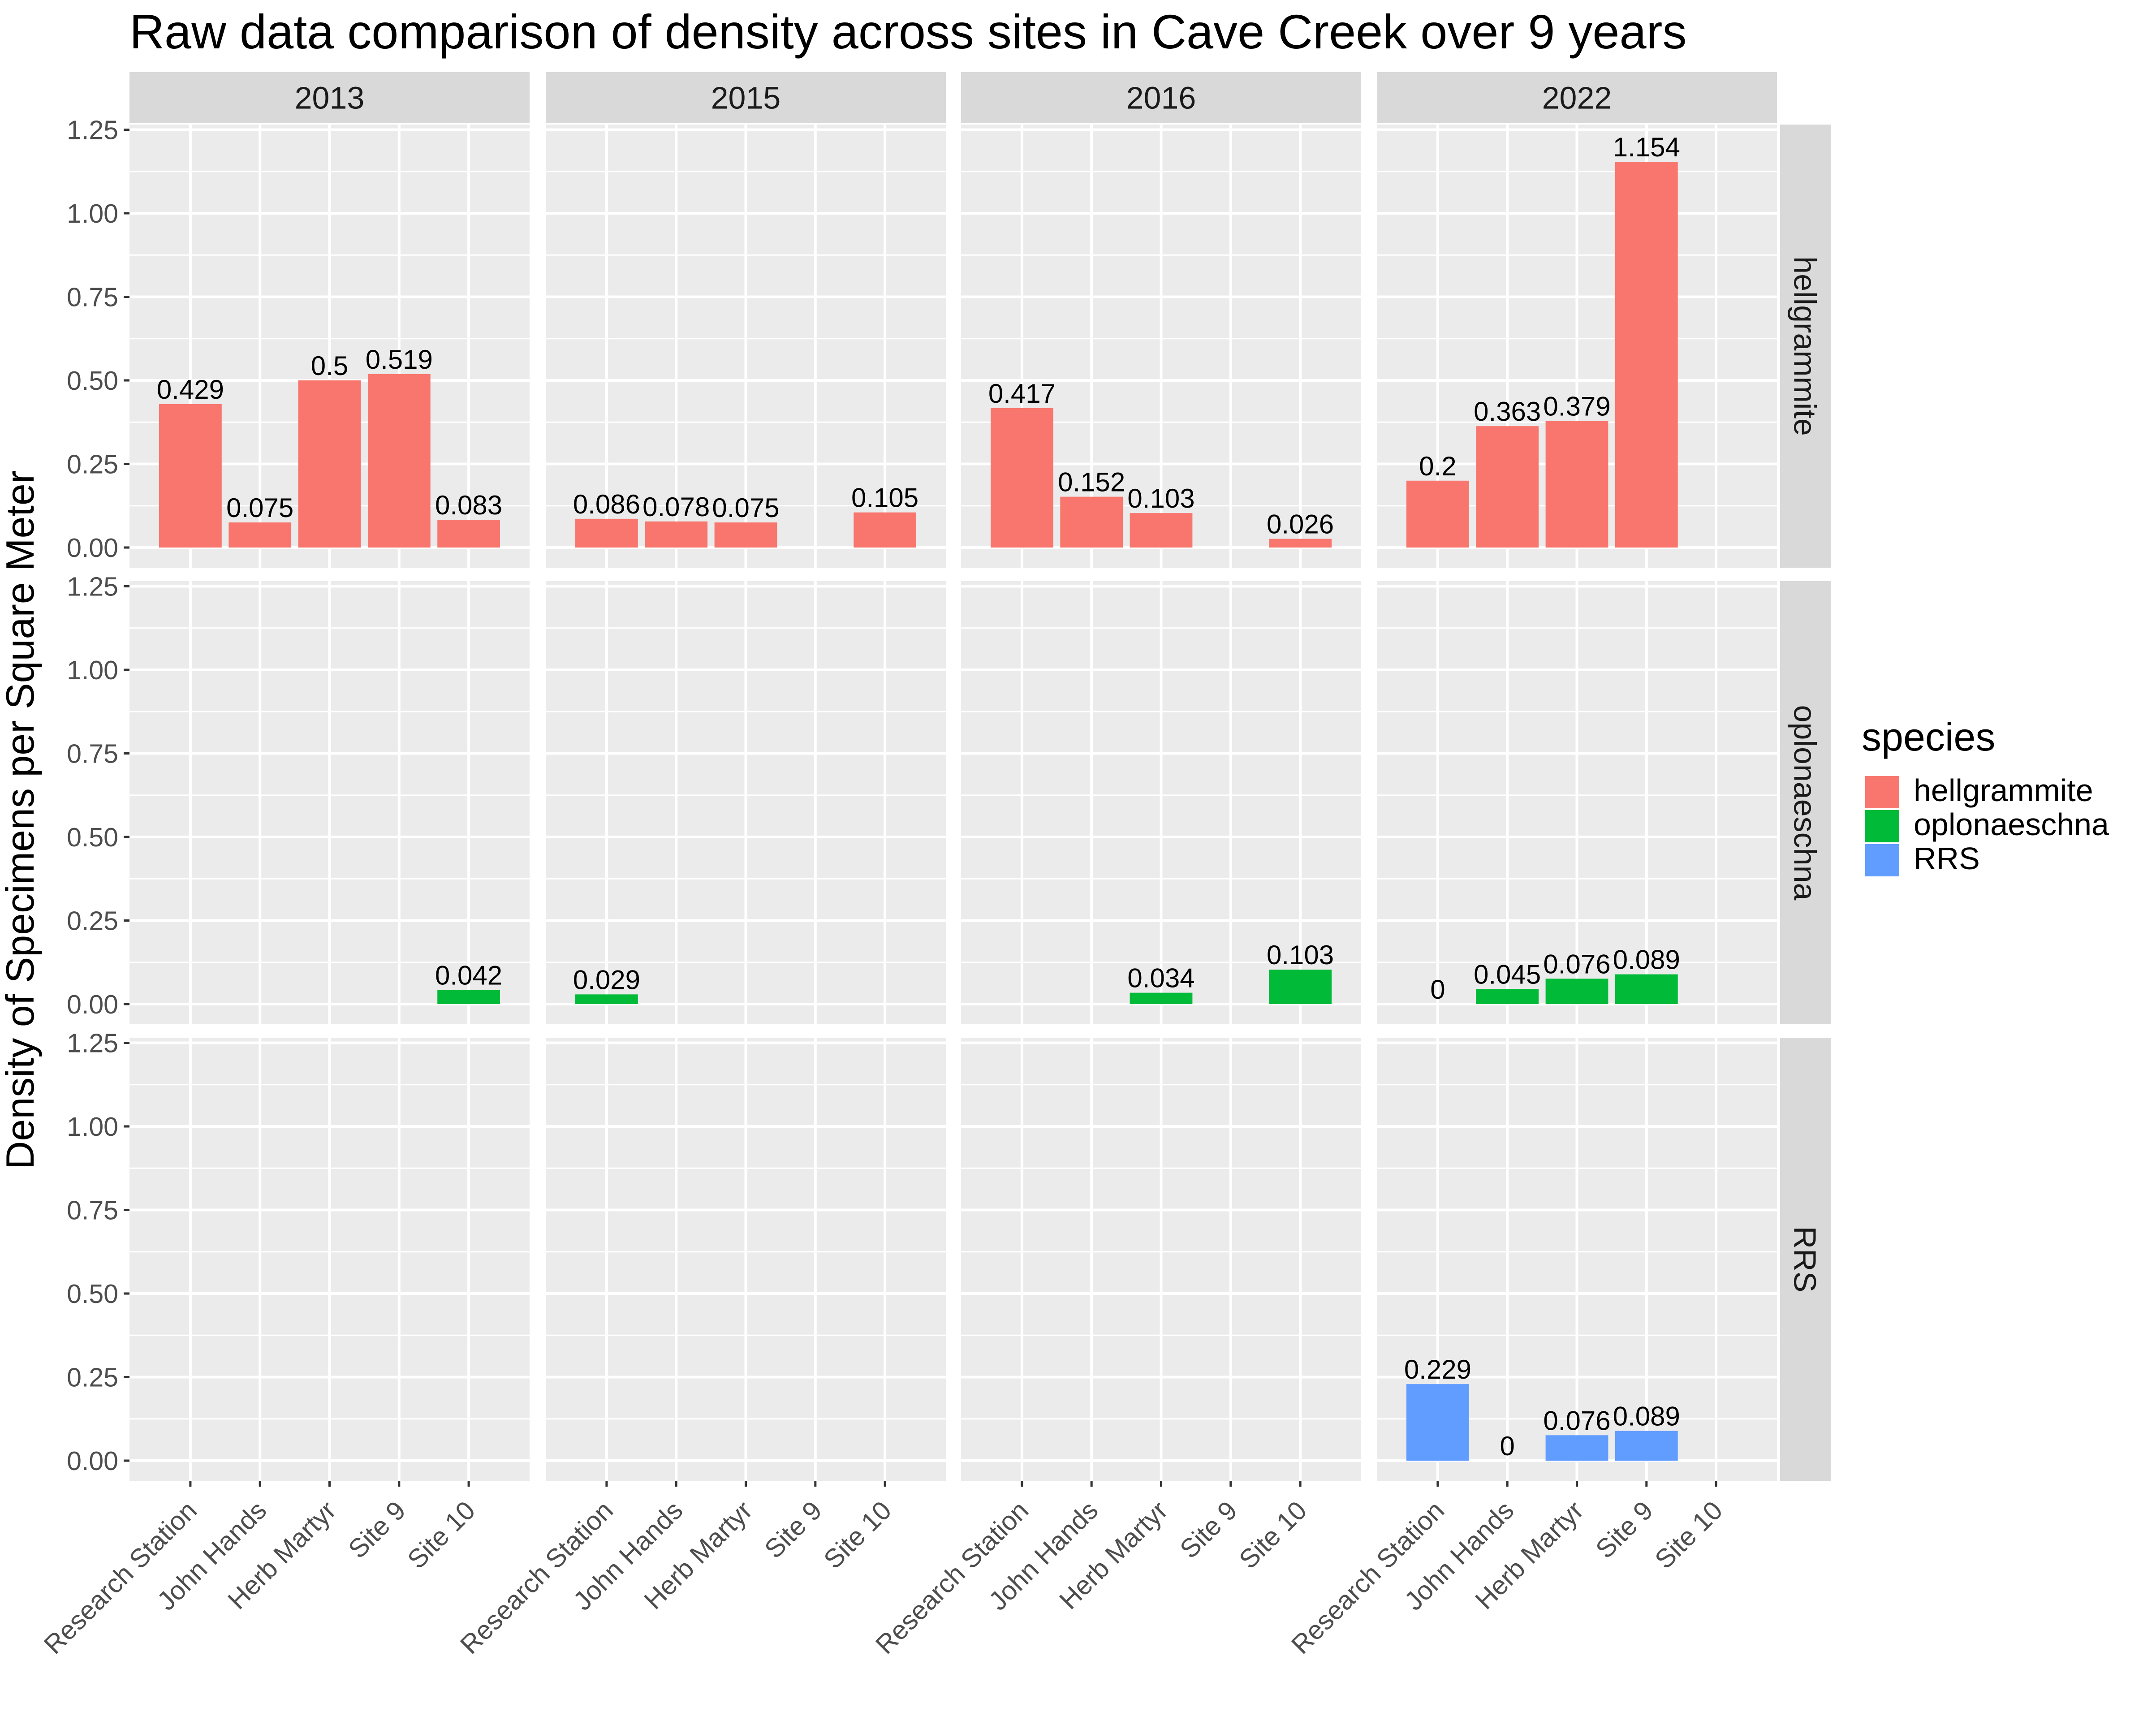  I want to click on bar-hellgrammite-2016-research-station, so click(1022, 478).